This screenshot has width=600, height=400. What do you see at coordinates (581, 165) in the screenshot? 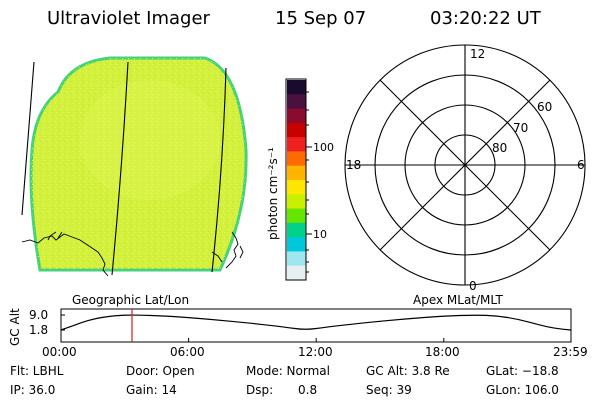
I see `mlt-label-6: 6` at bounding box center [581, 165].